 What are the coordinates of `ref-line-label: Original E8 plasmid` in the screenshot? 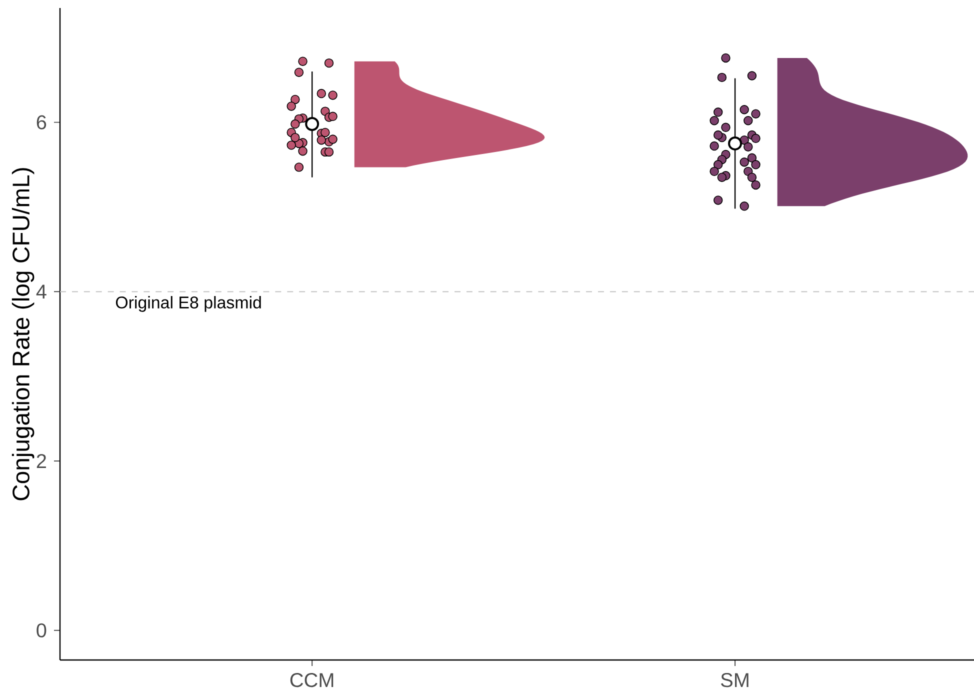 It's located at (188, 304).